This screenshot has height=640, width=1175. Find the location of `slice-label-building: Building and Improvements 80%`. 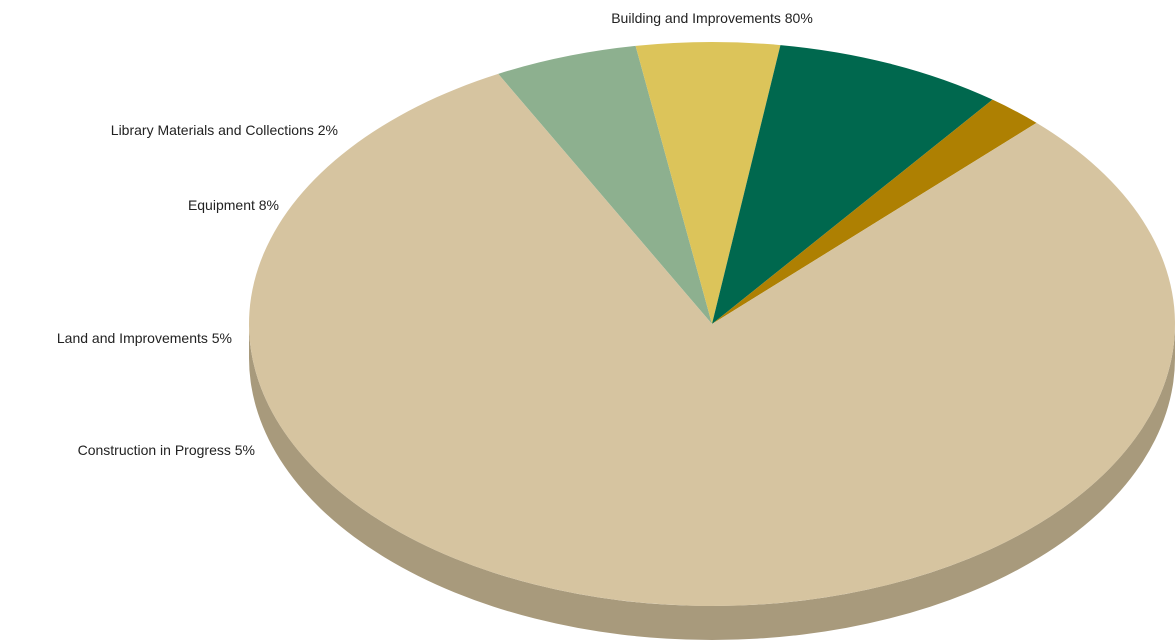

slice-label-building: Building and Improvements 80% is located at coordinates (712, 18).